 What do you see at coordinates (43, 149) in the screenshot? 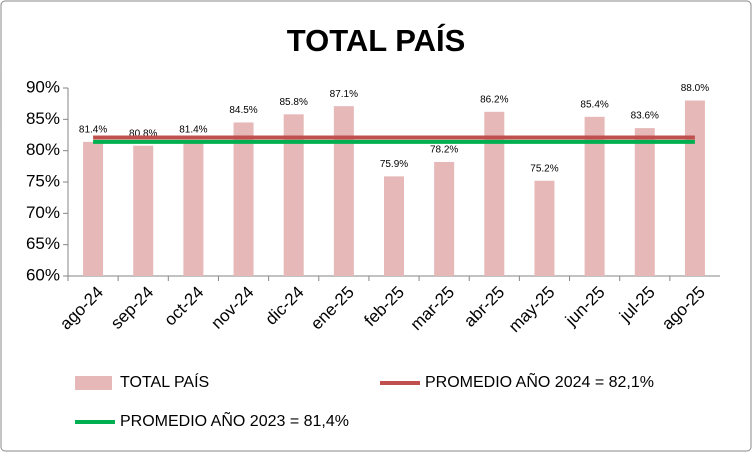
I see `y-tick-label: 80%` at bounding box center [43, 149].